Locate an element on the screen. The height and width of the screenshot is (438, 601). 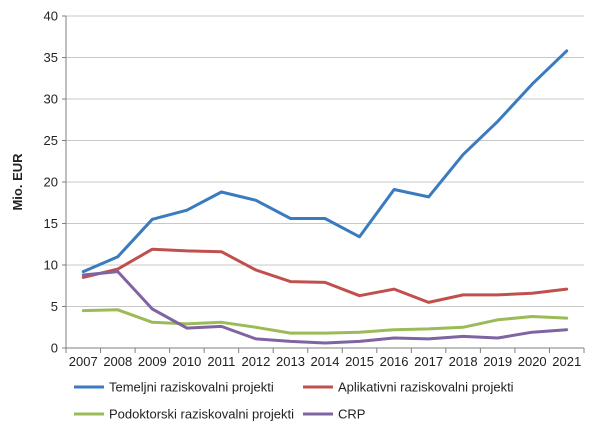
x-tick-label: 2008 is located at coordinates (117, 361).